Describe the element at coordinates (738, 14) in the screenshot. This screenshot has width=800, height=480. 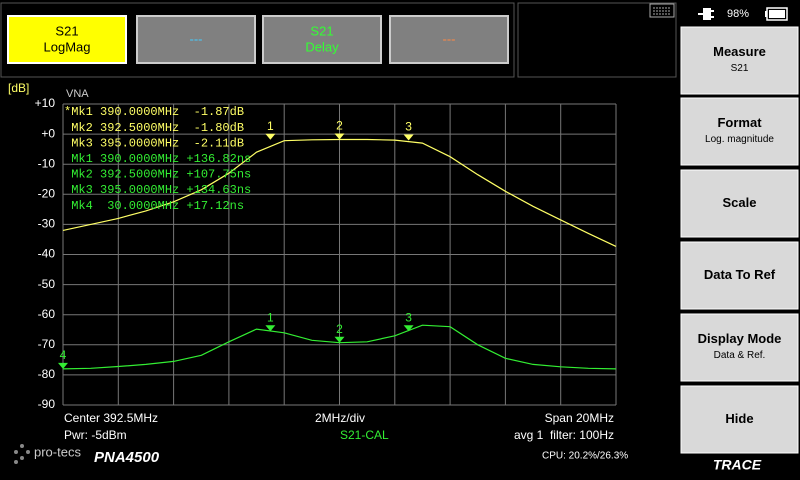
I see `battery-level: 98%` at that location.